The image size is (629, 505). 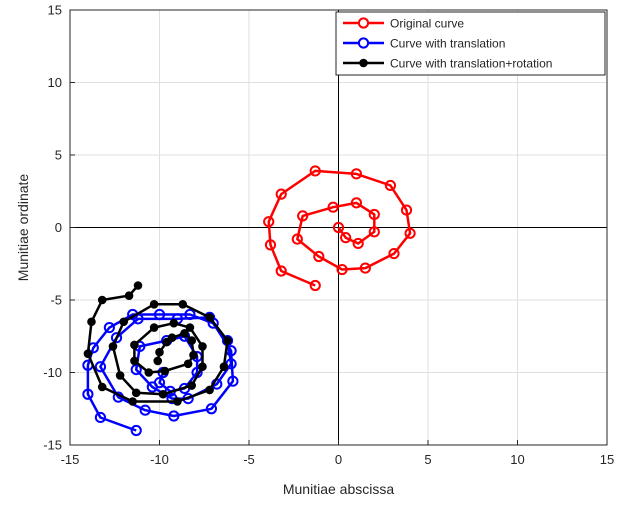 I want to click on legend-label: Curve with translation+rotation, so click(x=471, y=64).